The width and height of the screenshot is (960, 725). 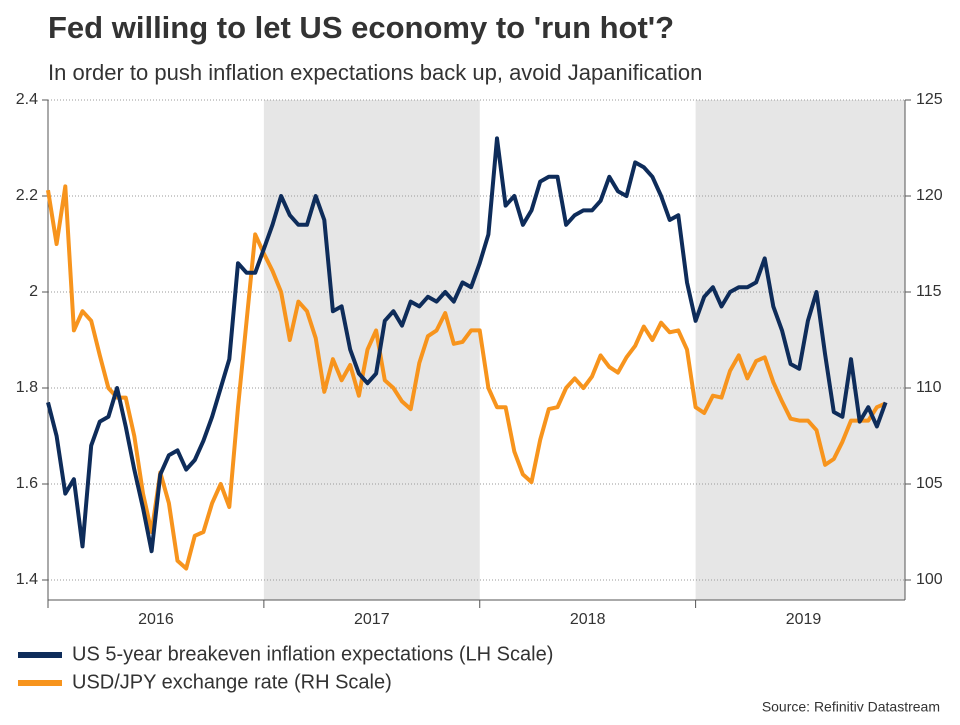 What do you see at coordinates (27, 195) in the screenshot?
I see `y-tick-label: 2.2` at bounding box center [27, 195].